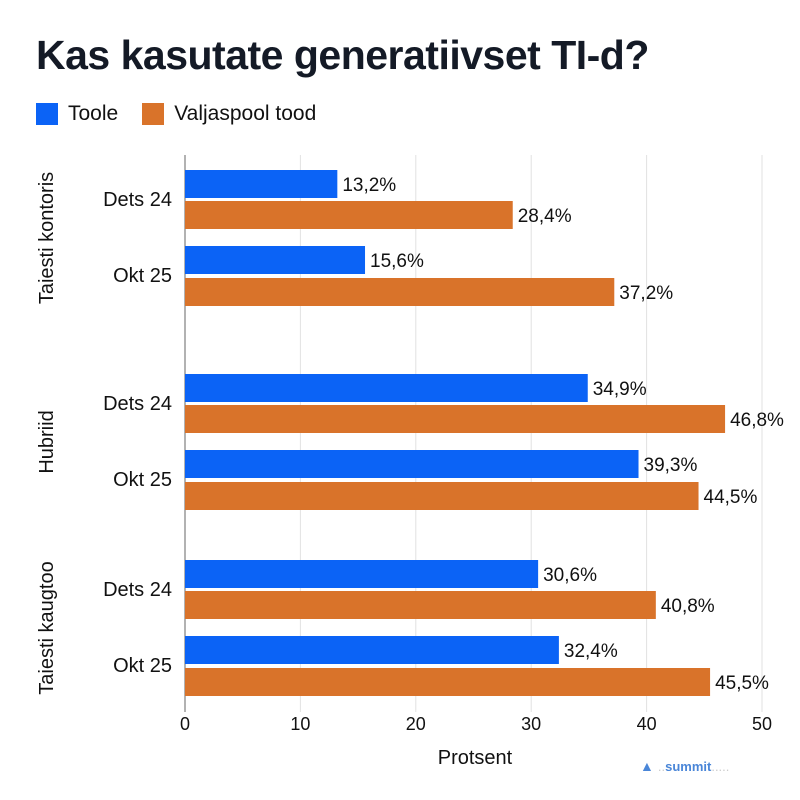  Describe the element at coordinates (475, 758) in the screenshot. I see `x-axis-label: Protsent` at that location.